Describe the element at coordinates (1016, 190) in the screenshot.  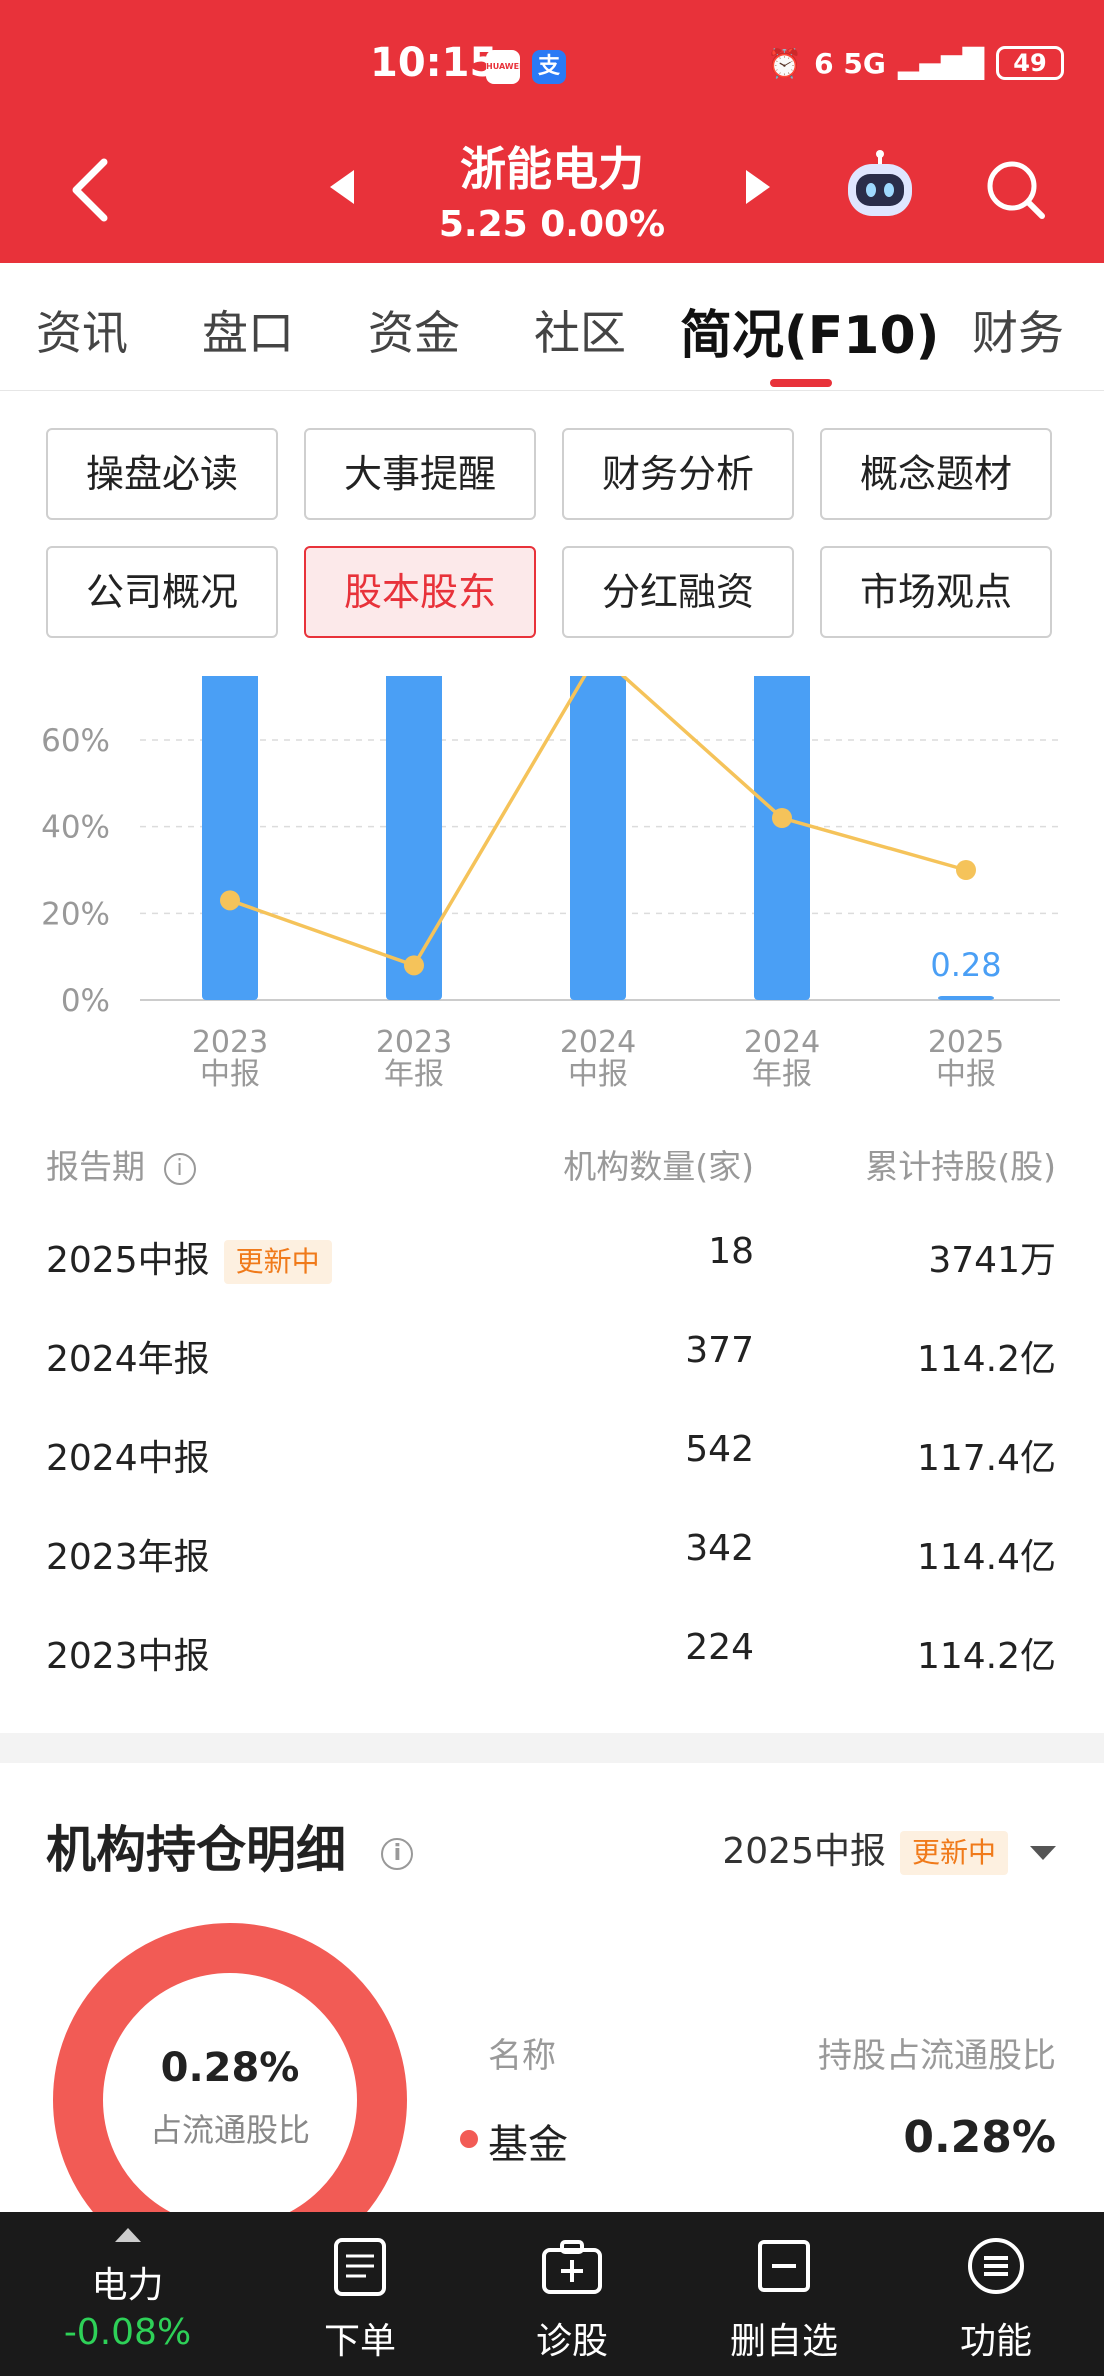
I see `search-icon` at that location.